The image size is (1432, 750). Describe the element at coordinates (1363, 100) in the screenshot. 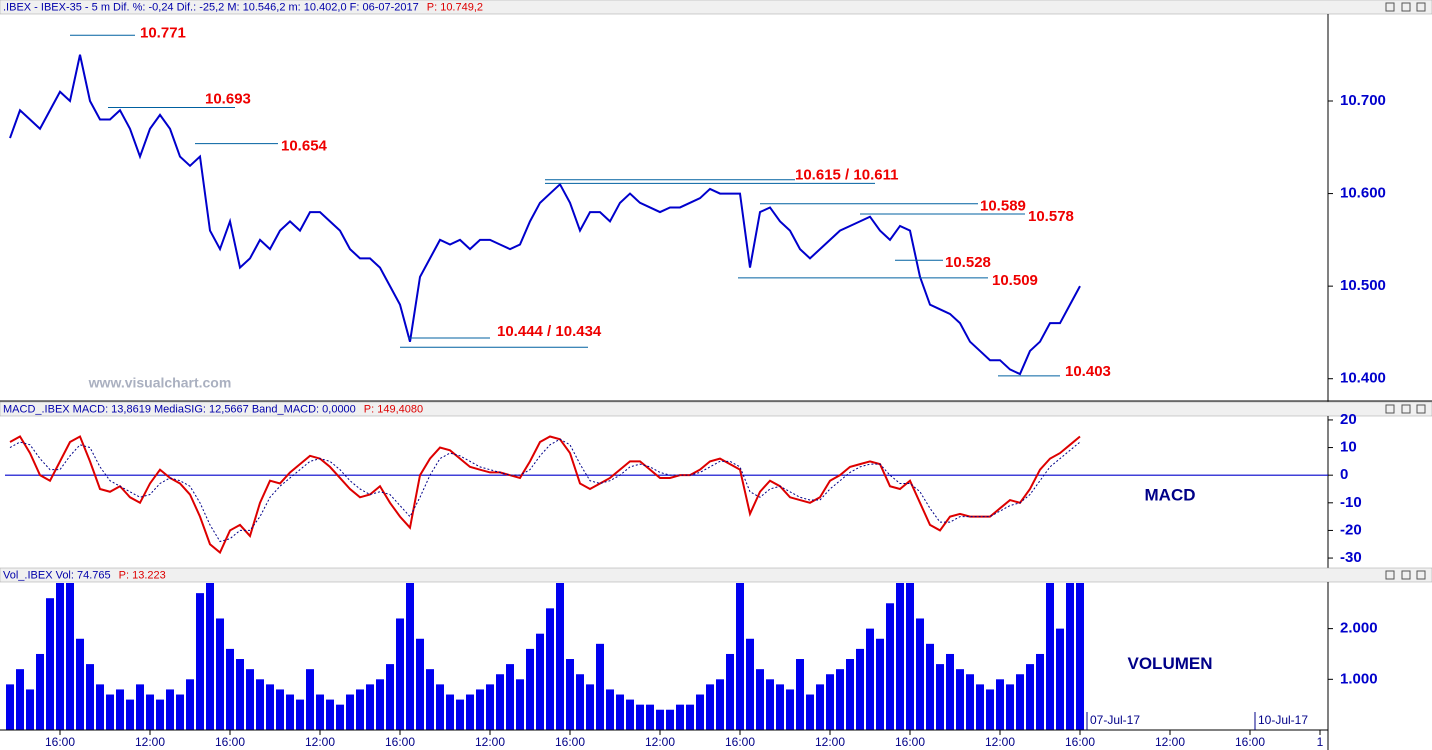

I see `y-tick-label: 10.700` at that location.